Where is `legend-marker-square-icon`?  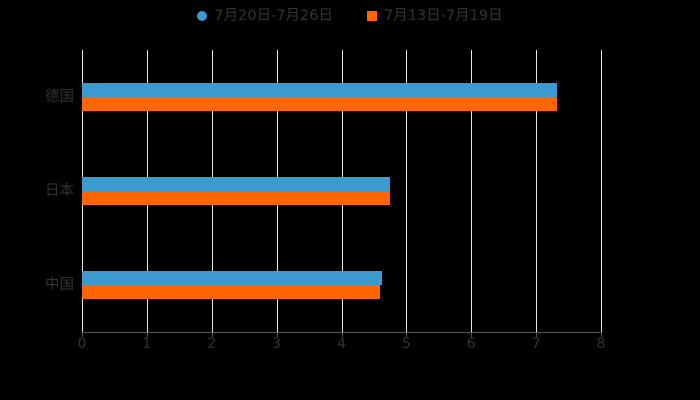 legend-marker-square-icon is located at coordinates (372, 16).